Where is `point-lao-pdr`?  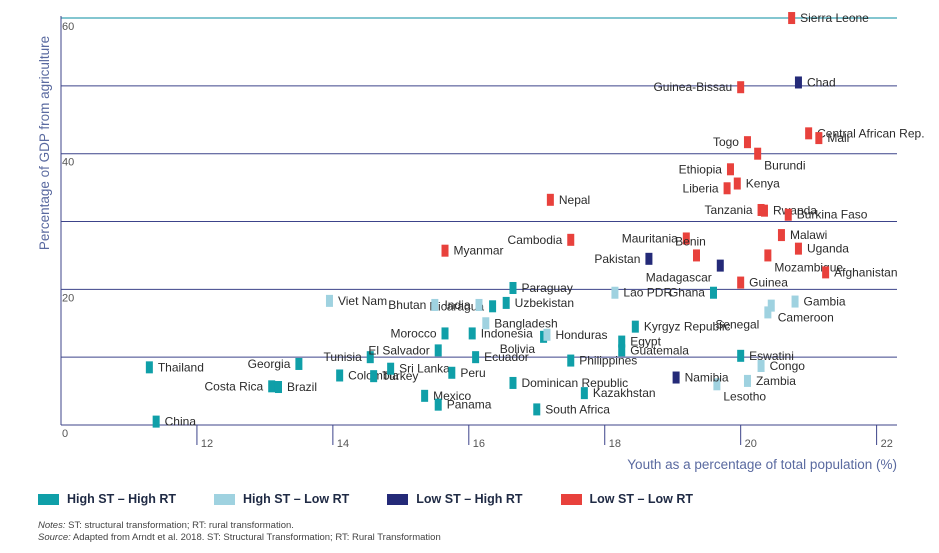
point-lao-pdr is located at coordinates (615, 292).